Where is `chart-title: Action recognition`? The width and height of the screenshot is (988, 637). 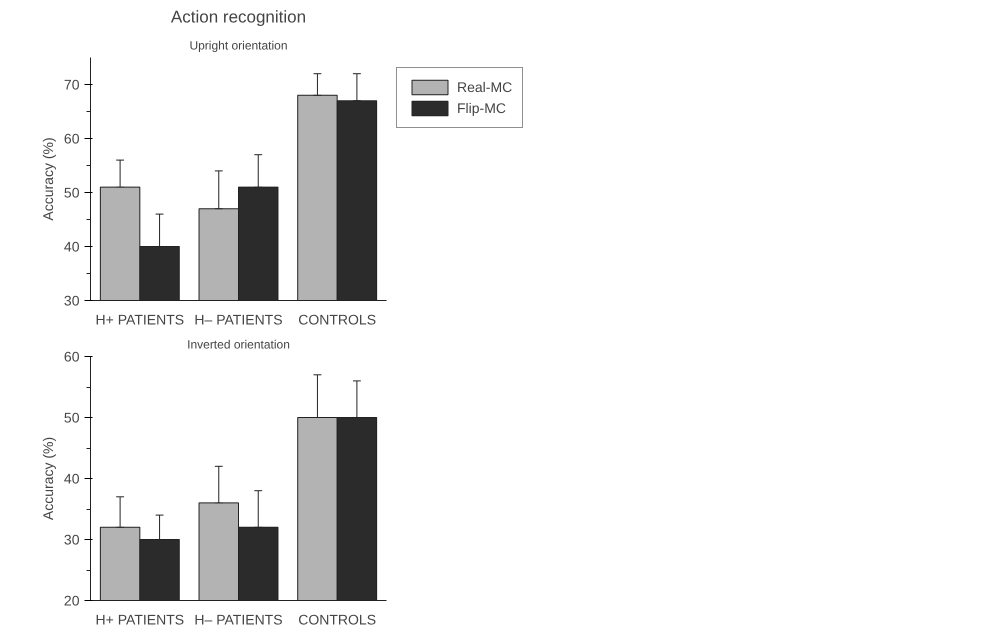 chart-title: Action recognition is located at coordinates (238, 17).